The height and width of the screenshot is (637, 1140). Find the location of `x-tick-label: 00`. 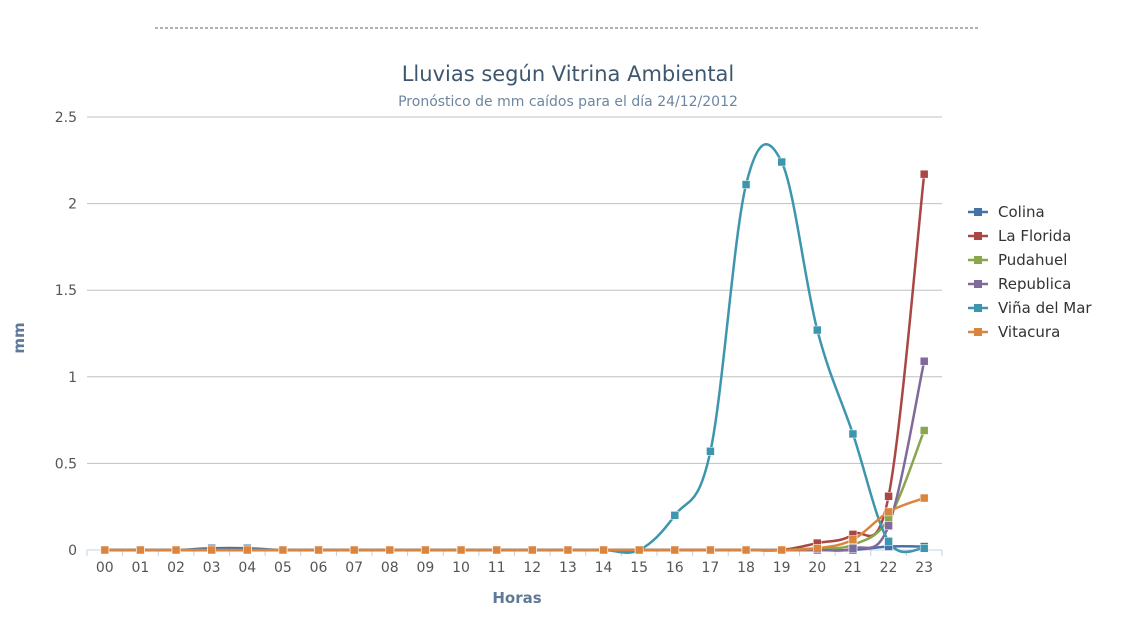

x-tick-label: 00 is located at coordinates (105, 568).